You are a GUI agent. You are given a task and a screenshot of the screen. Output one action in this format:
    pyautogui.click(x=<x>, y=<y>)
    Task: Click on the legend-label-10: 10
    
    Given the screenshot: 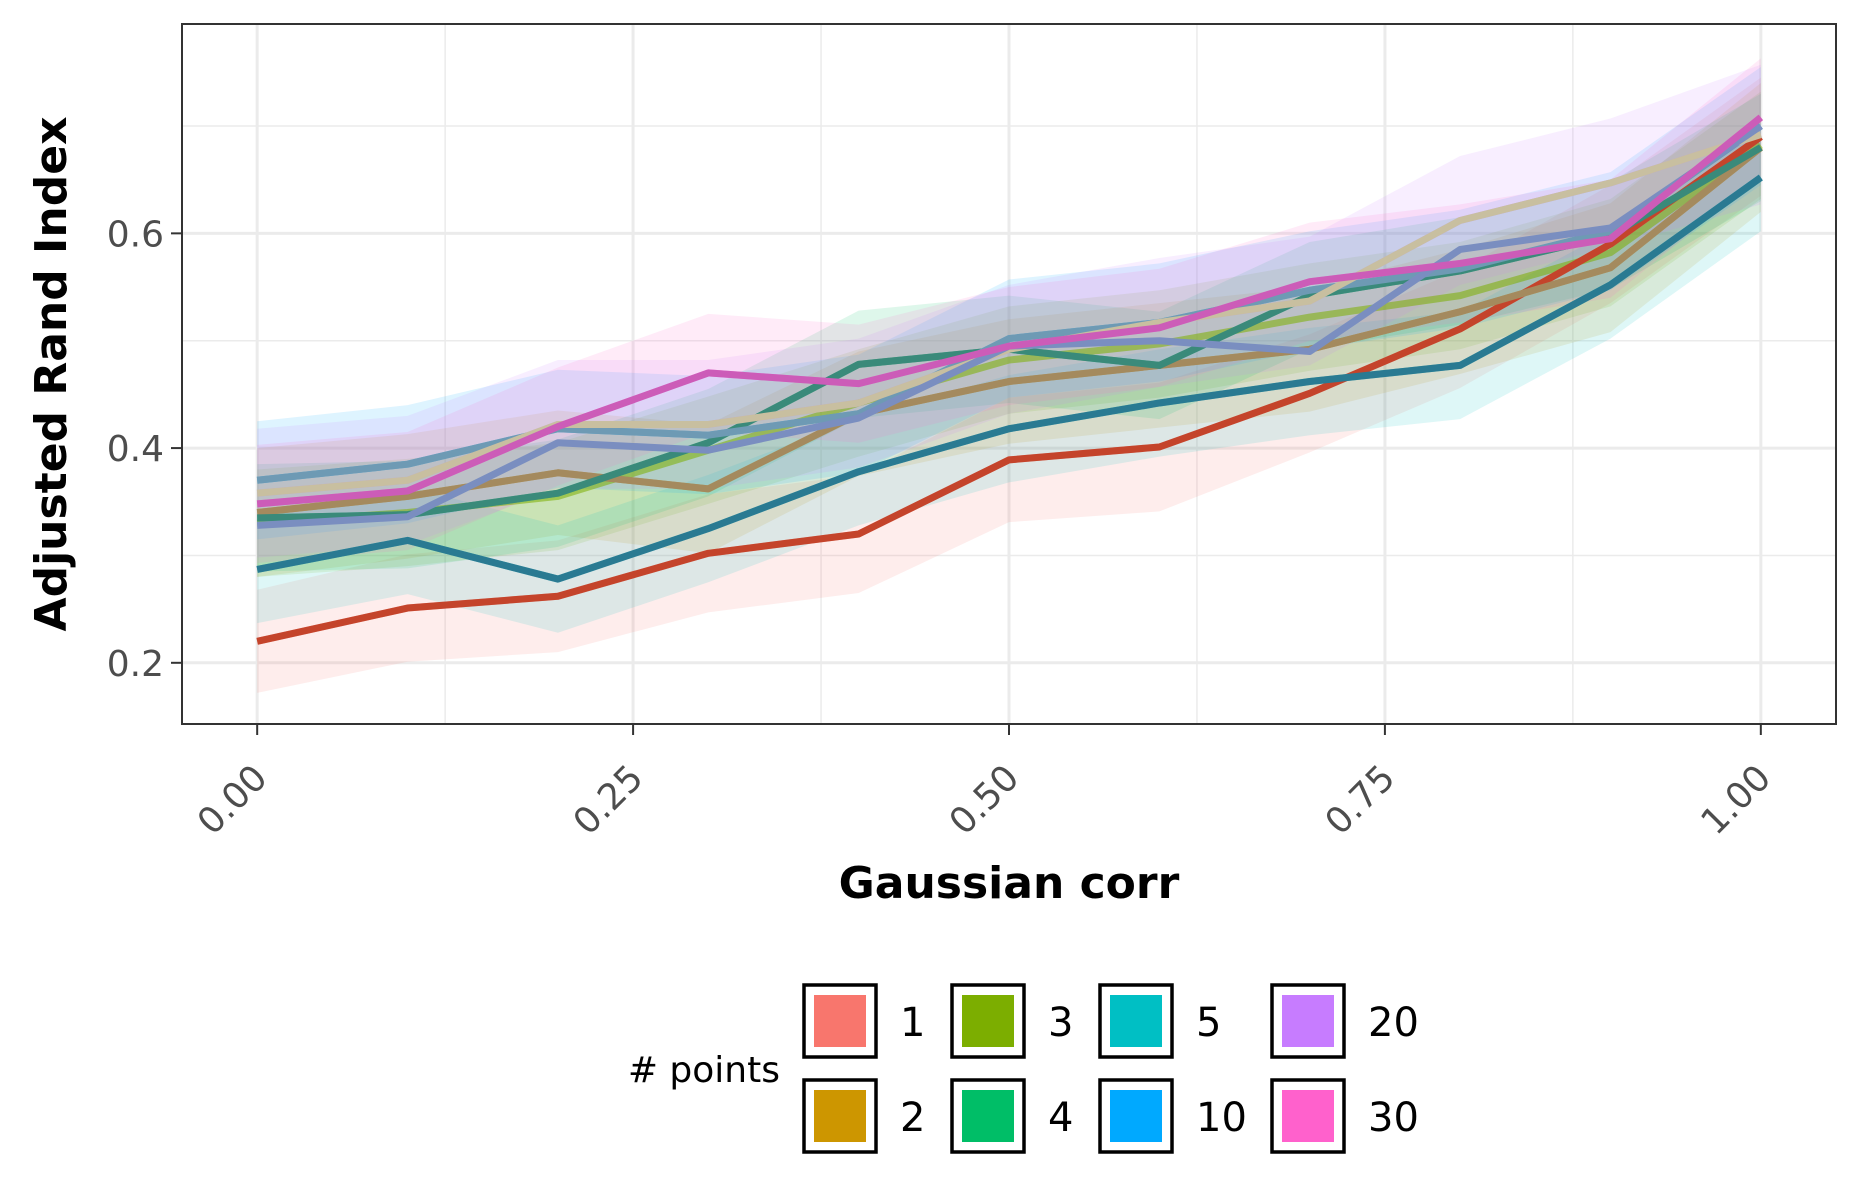 What is the action you would take?
    pyautogui.click(x=1221, y=1118)
    